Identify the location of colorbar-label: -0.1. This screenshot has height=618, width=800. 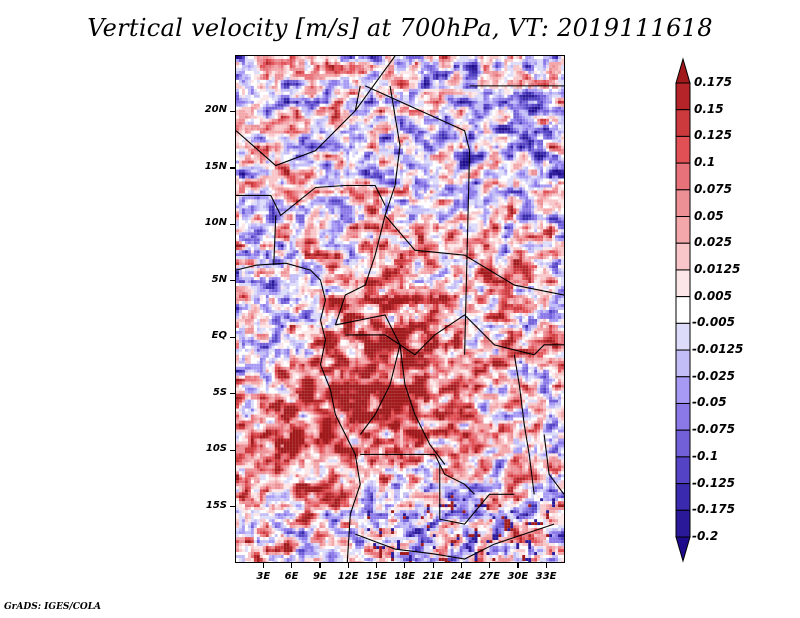
(705, 455).